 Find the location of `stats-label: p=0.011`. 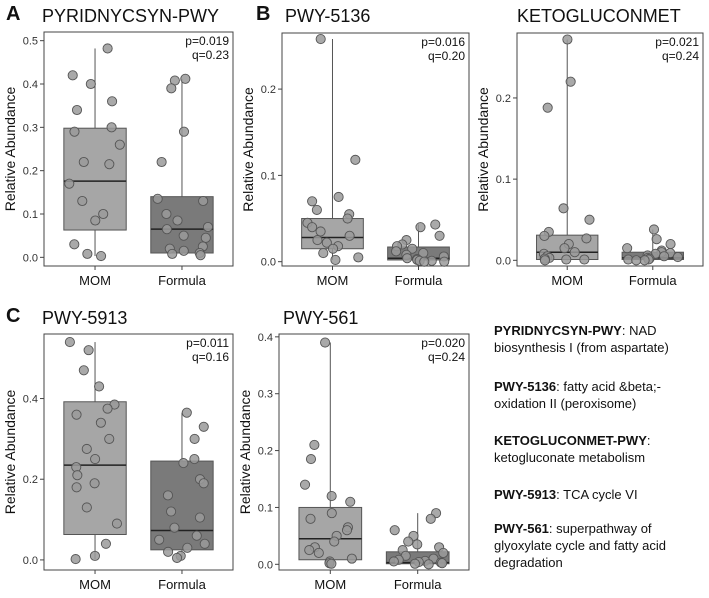

stats-label: p=0.011 is located at coordinates (207, 343).